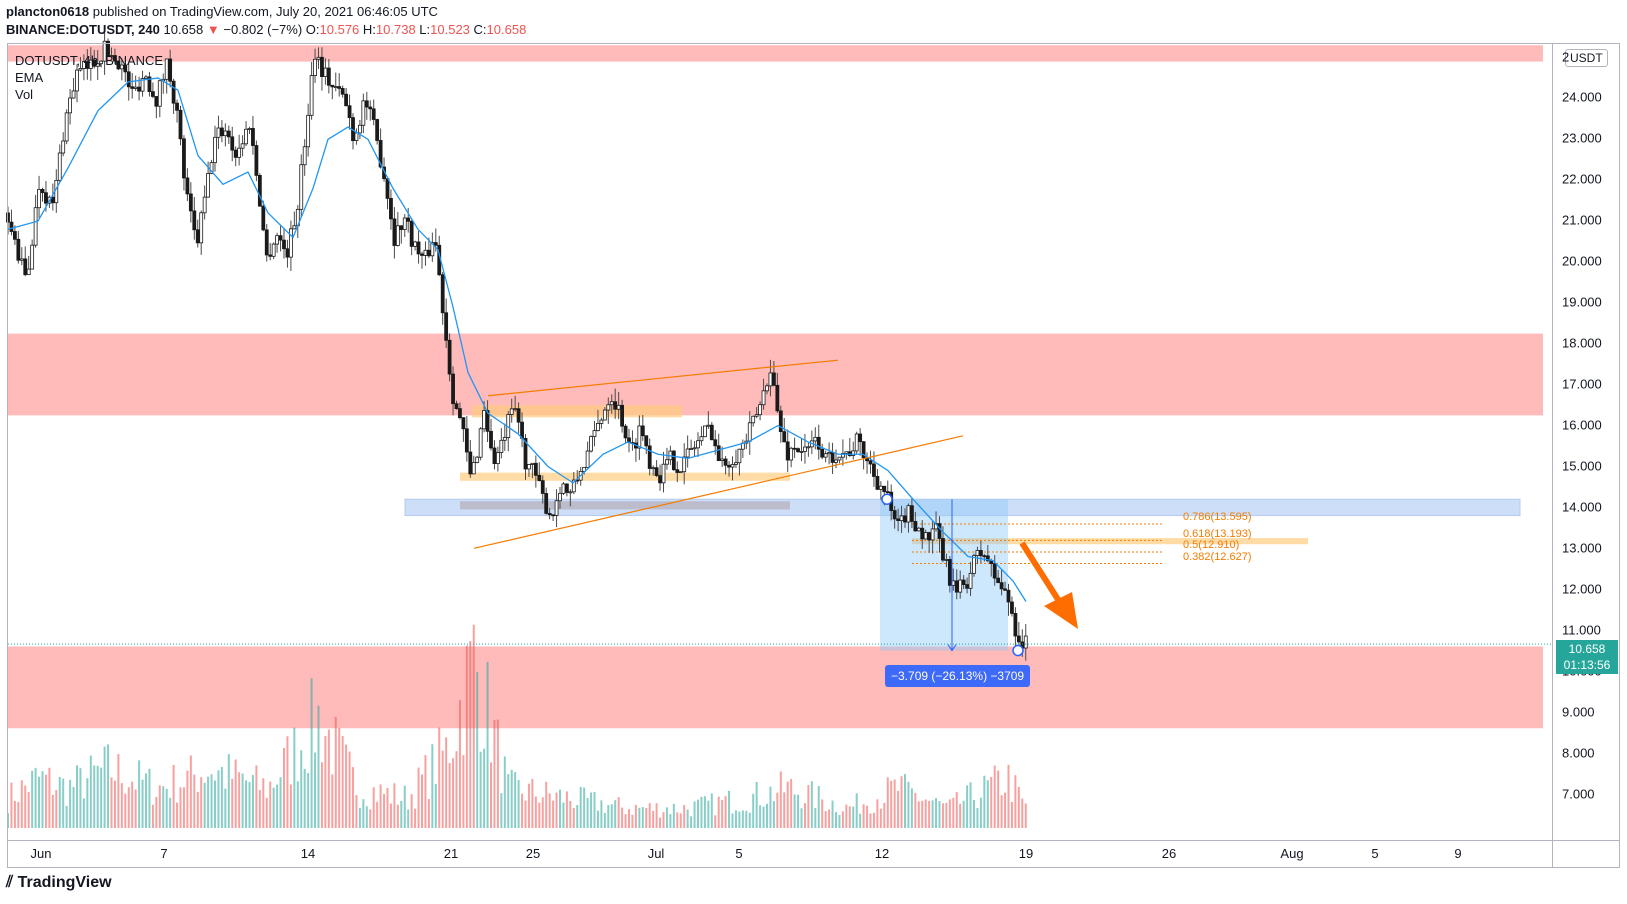 This screenshot has height=904, width=1627. What do you see at coordinates (24, 94) in the screenshot?
I see `legend-vol: Vol` at bounding box center [24, 94].